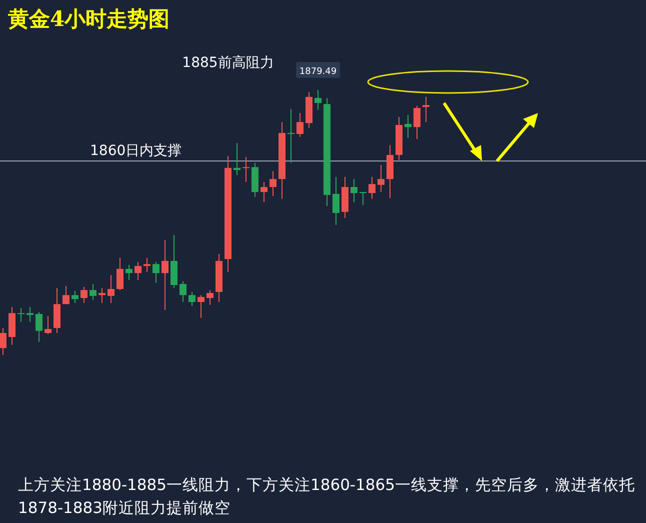  Describe the element at coordinates (136, 151) in the screenshot. I see `ref-line-label: 1860日内支撑` at that location.